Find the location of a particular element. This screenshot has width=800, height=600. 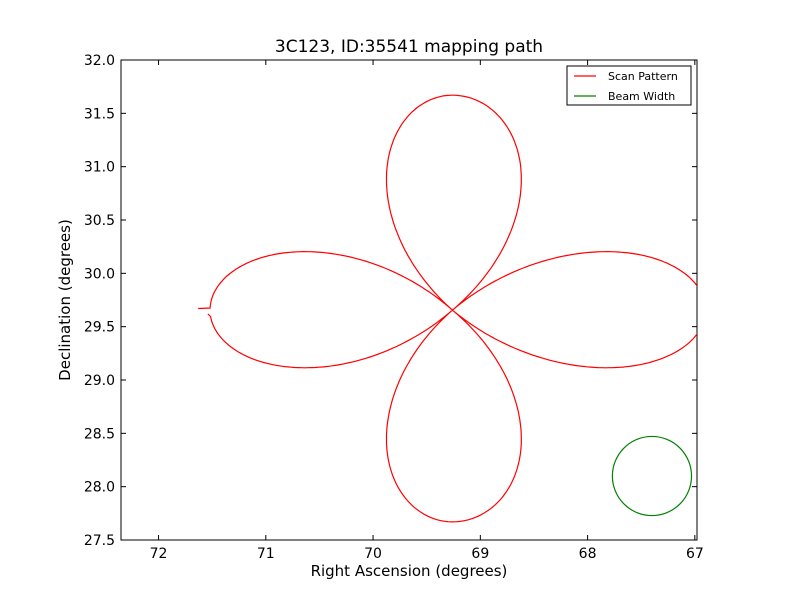

x-tick-label: 67 is located at coordinates (695, 554).